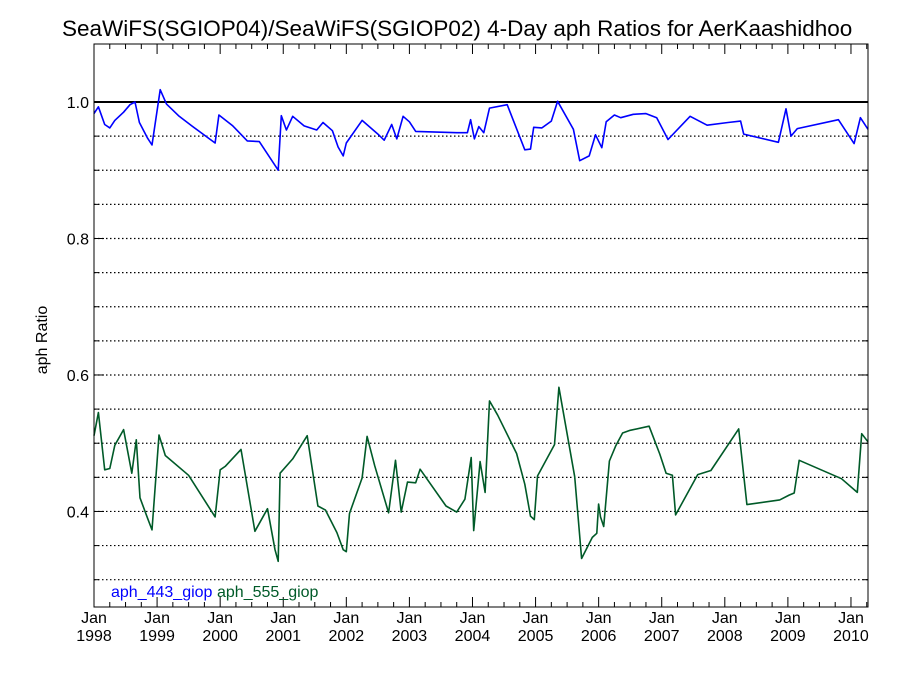 Image resolution: width=900 pixels, height=675 pixels. What do you see at coordinates (662, 636) in the screenshot?
I see `x-tick-year-label: 2007` at bounding box center [662, 636].